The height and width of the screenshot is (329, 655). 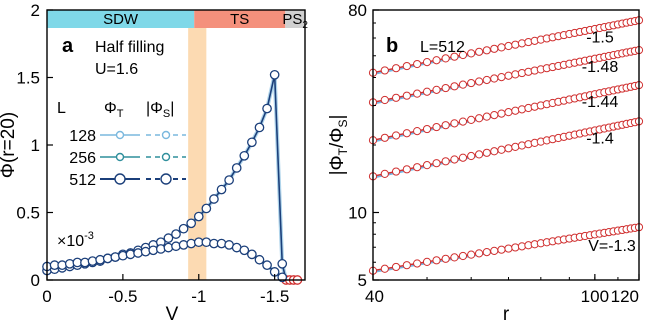 What do you see at coordinates (172, 314) in the screenshot?
I see `panel-a-xlabel: V` at bounding box center [172, 314].